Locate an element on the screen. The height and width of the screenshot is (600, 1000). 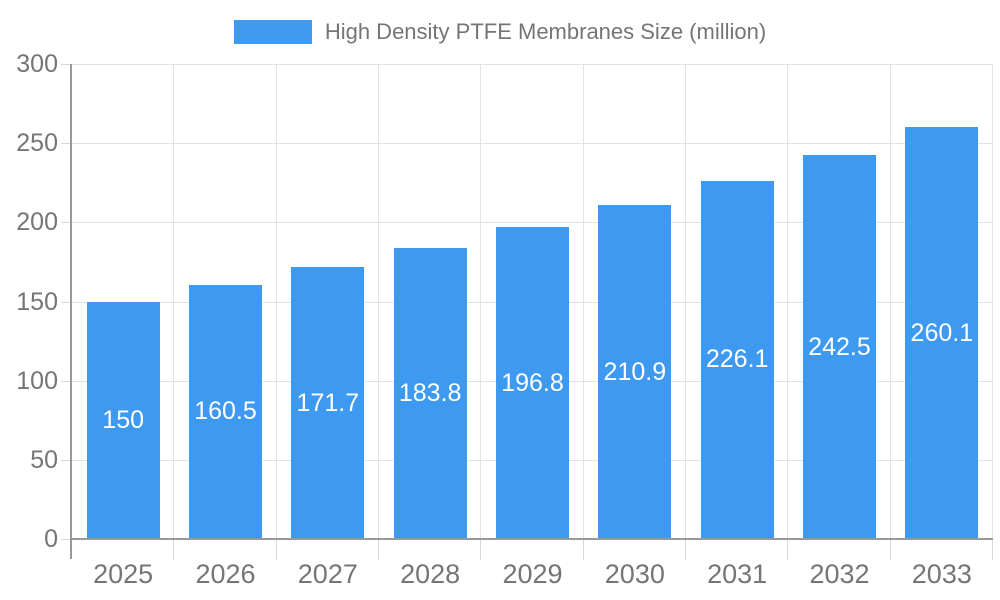
bar: 226.1 is located at coordinates (737, 360).